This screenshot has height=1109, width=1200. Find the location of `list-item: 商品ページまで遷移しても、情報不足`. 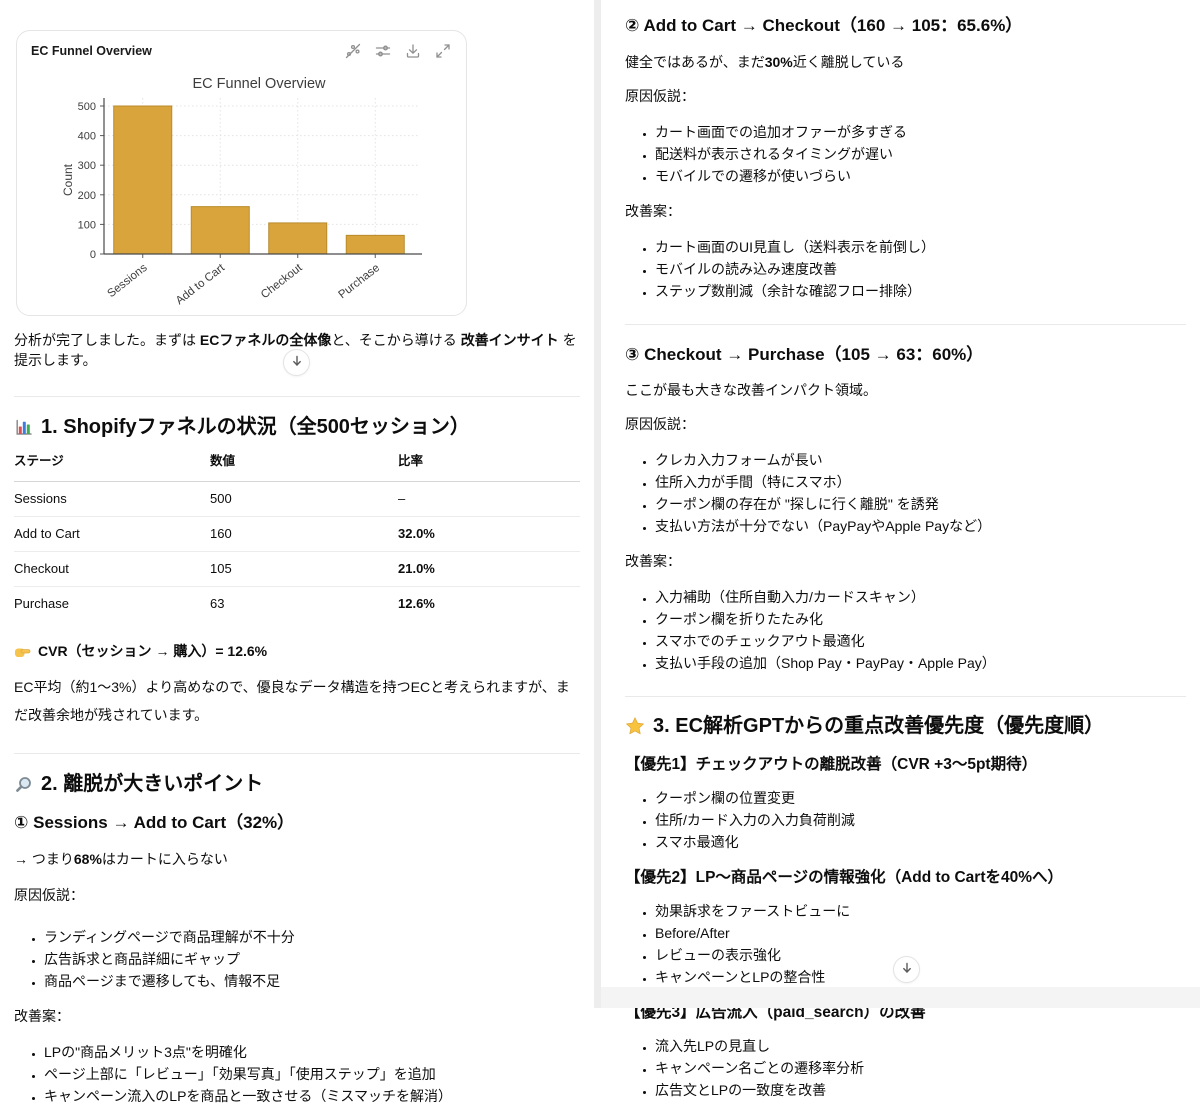

list-item: 商品ページまで遷移しても、情報不足 is located at coordinates (312, 981).